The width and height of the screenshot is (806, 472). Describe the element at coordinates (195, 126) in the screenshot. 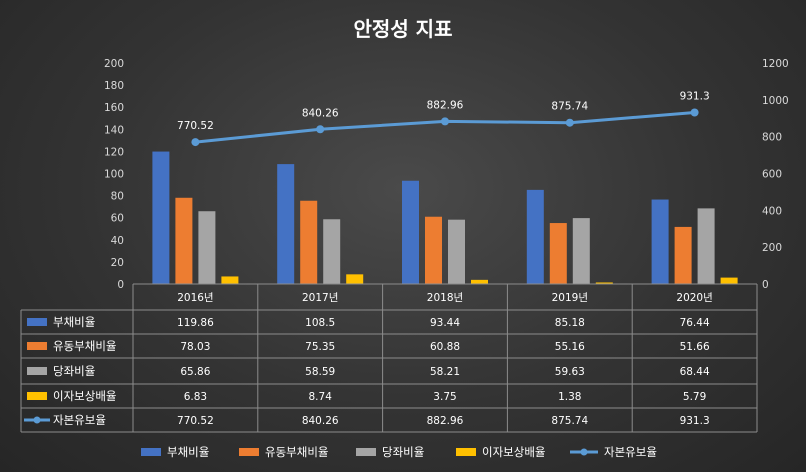

I see `data-label: 770.52` at that location.